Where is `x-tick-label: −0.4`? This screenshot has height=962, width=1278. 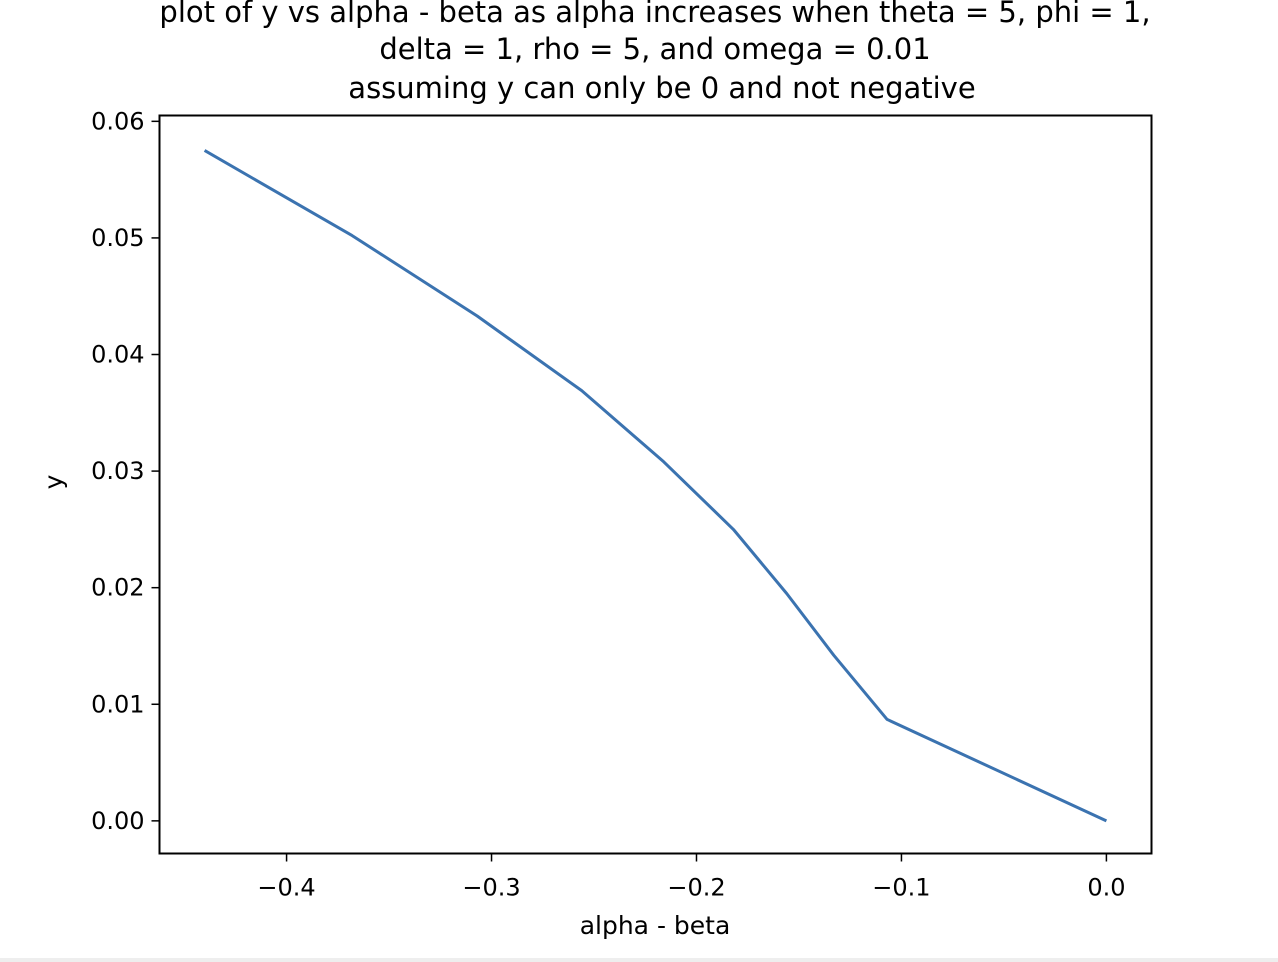 x-tick-label: −0.4 is located at coordinates (286, 888).